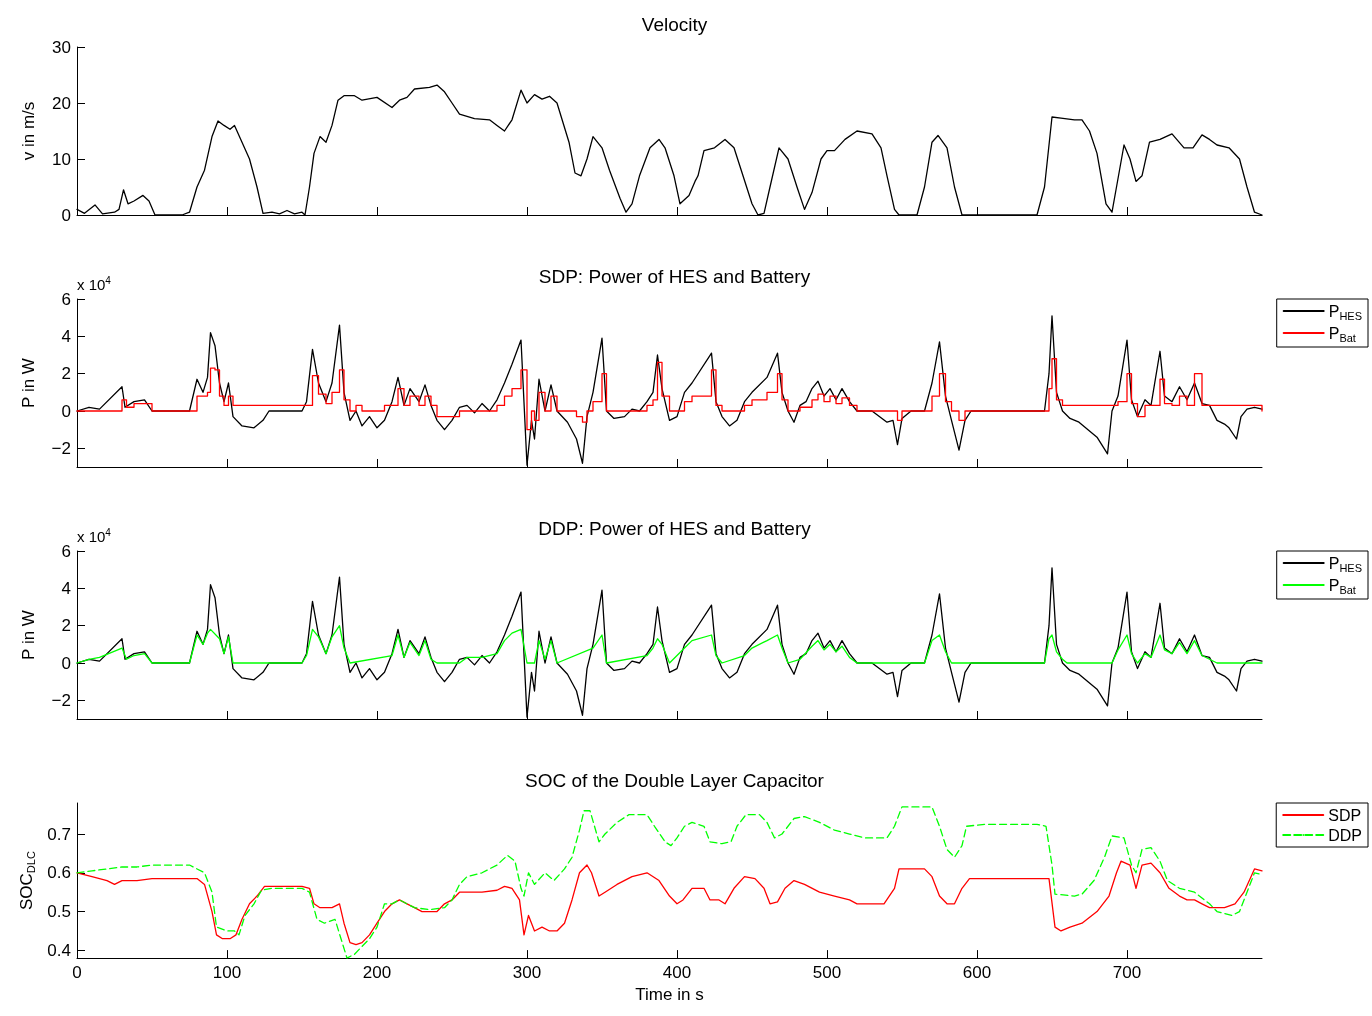 Image resolution: width=1372 pixels, height=1016 pixels. What do you see at coordinates (59, 873) in the screenshot?
I see `y-tick-label: 0.6` at bounding box center [59, 873].